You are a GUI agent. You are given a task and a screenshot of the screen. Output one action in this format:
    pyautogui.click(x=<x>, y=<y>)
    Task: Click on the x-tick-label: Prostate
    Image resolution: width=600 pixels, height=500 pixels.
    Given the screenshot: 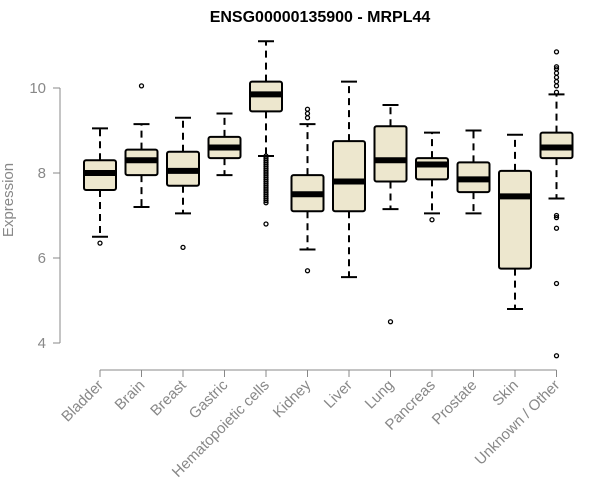 What is the action you would take?
    pyautogui.click(x=455, y=403)
    